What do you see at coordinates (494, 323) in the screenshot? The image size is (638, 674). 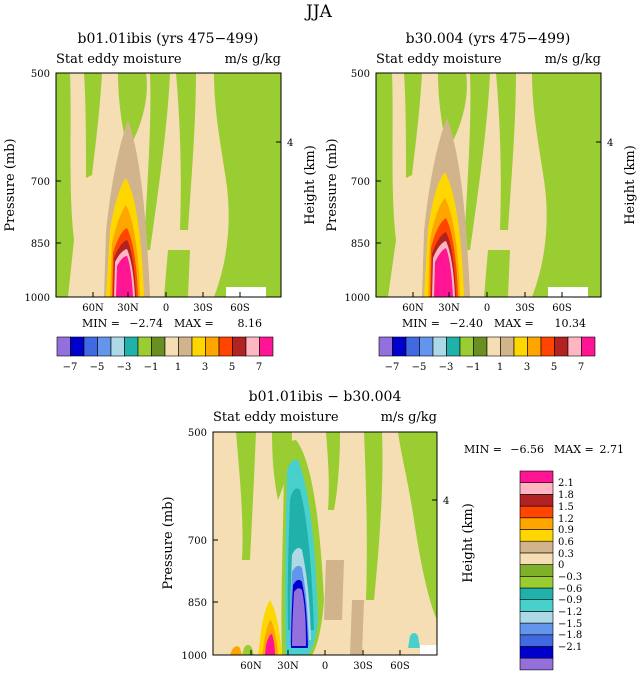 I see `panel-b-minmax: MIN = −2.40 MAX = 10.34` at bounding box center [494, 323].